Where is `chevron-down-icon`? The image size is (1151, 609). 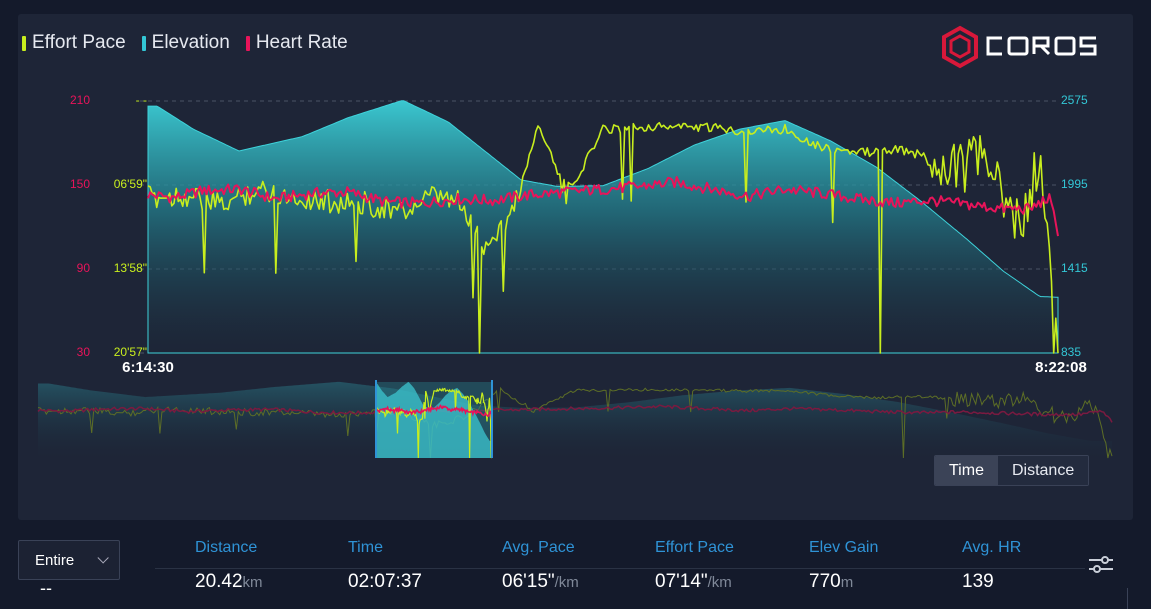
chevron-down-icon is located at coordinates (103, 558).